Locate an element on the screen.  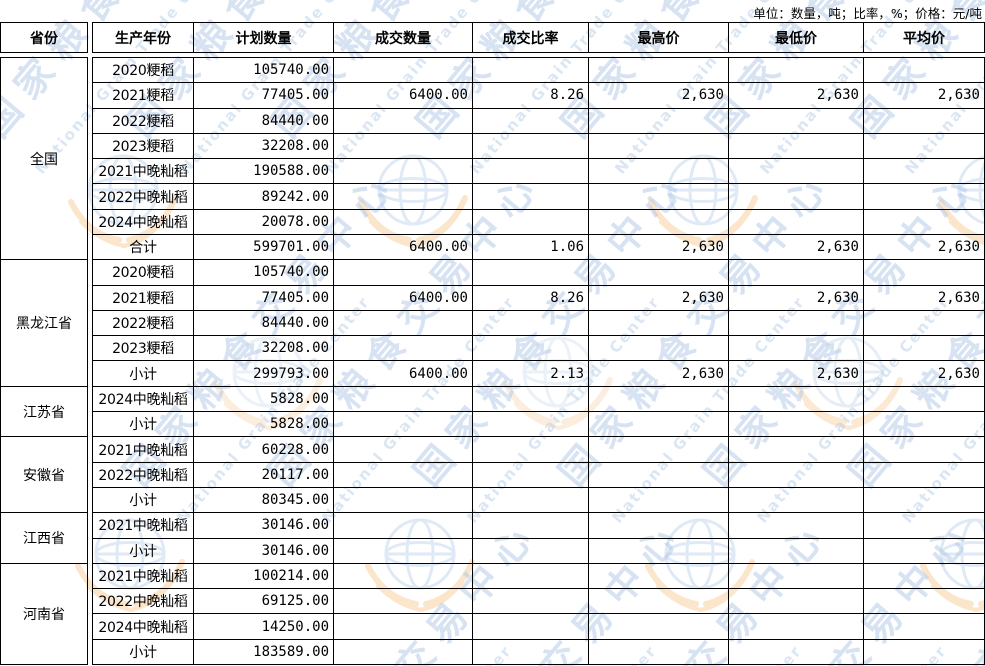
planned-qty-cell: 599701.00 is located at coordinates (264, 248).